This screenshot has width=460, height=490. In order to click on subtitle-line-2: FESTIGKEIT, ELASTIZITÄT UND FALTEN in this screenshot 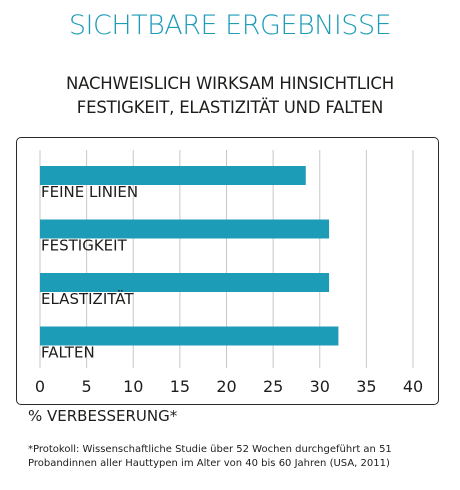, I will do `click(230, 107)`.